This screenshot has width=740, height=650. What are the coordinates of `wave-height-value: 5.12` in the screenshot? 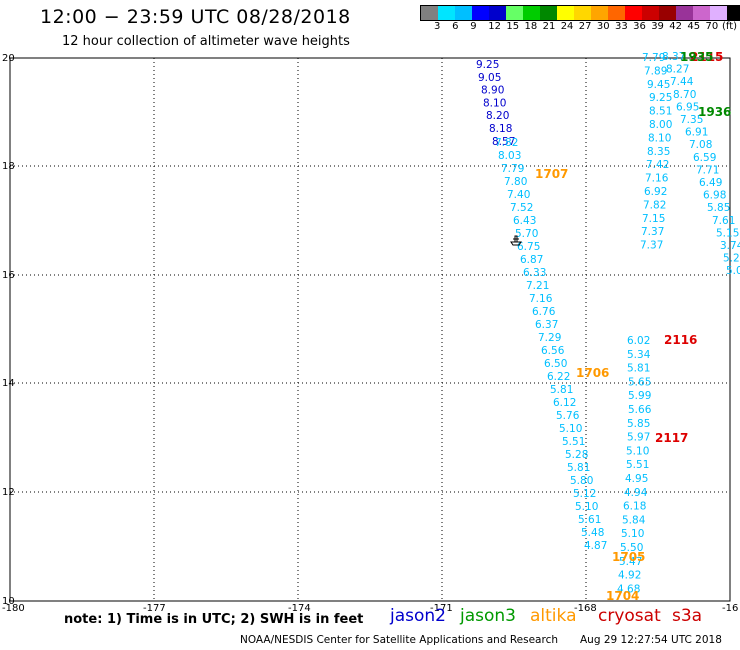 It's located at (584, 494).